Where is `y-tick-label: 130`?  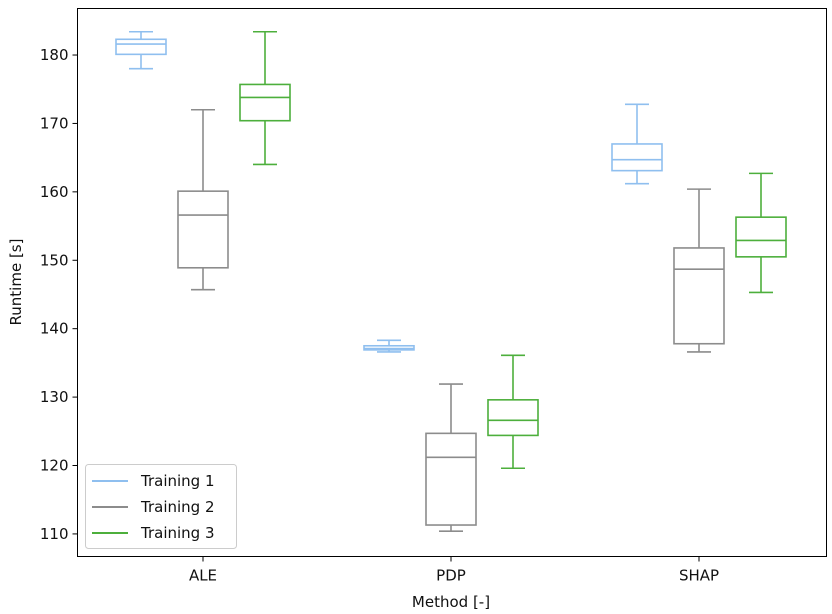
y-tick-label: 130 is located at coordinates (54, 397).